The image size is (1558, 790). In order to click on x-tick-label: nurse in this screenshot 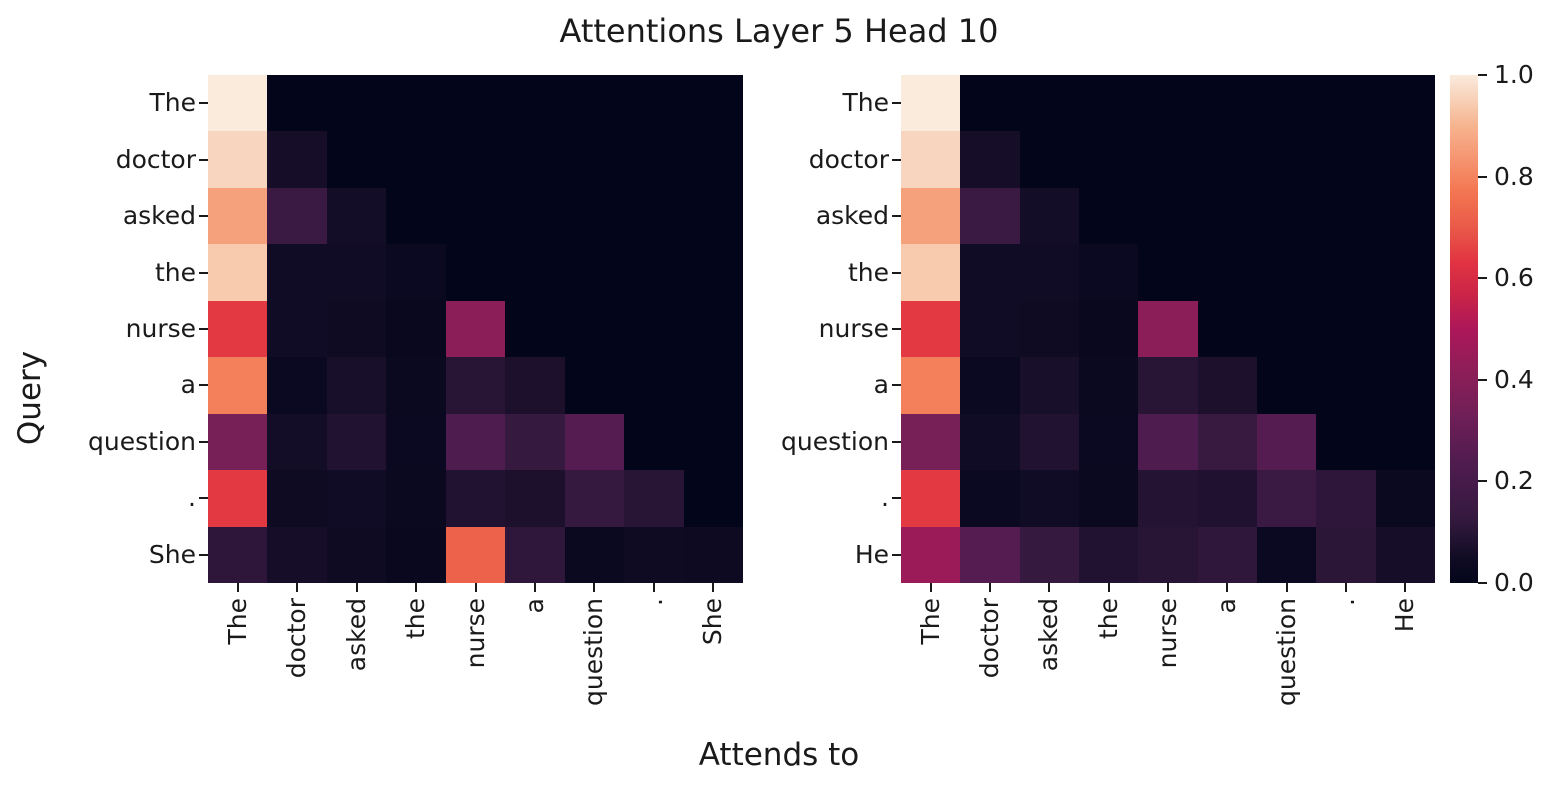, I will do `click(1167, 633)`.